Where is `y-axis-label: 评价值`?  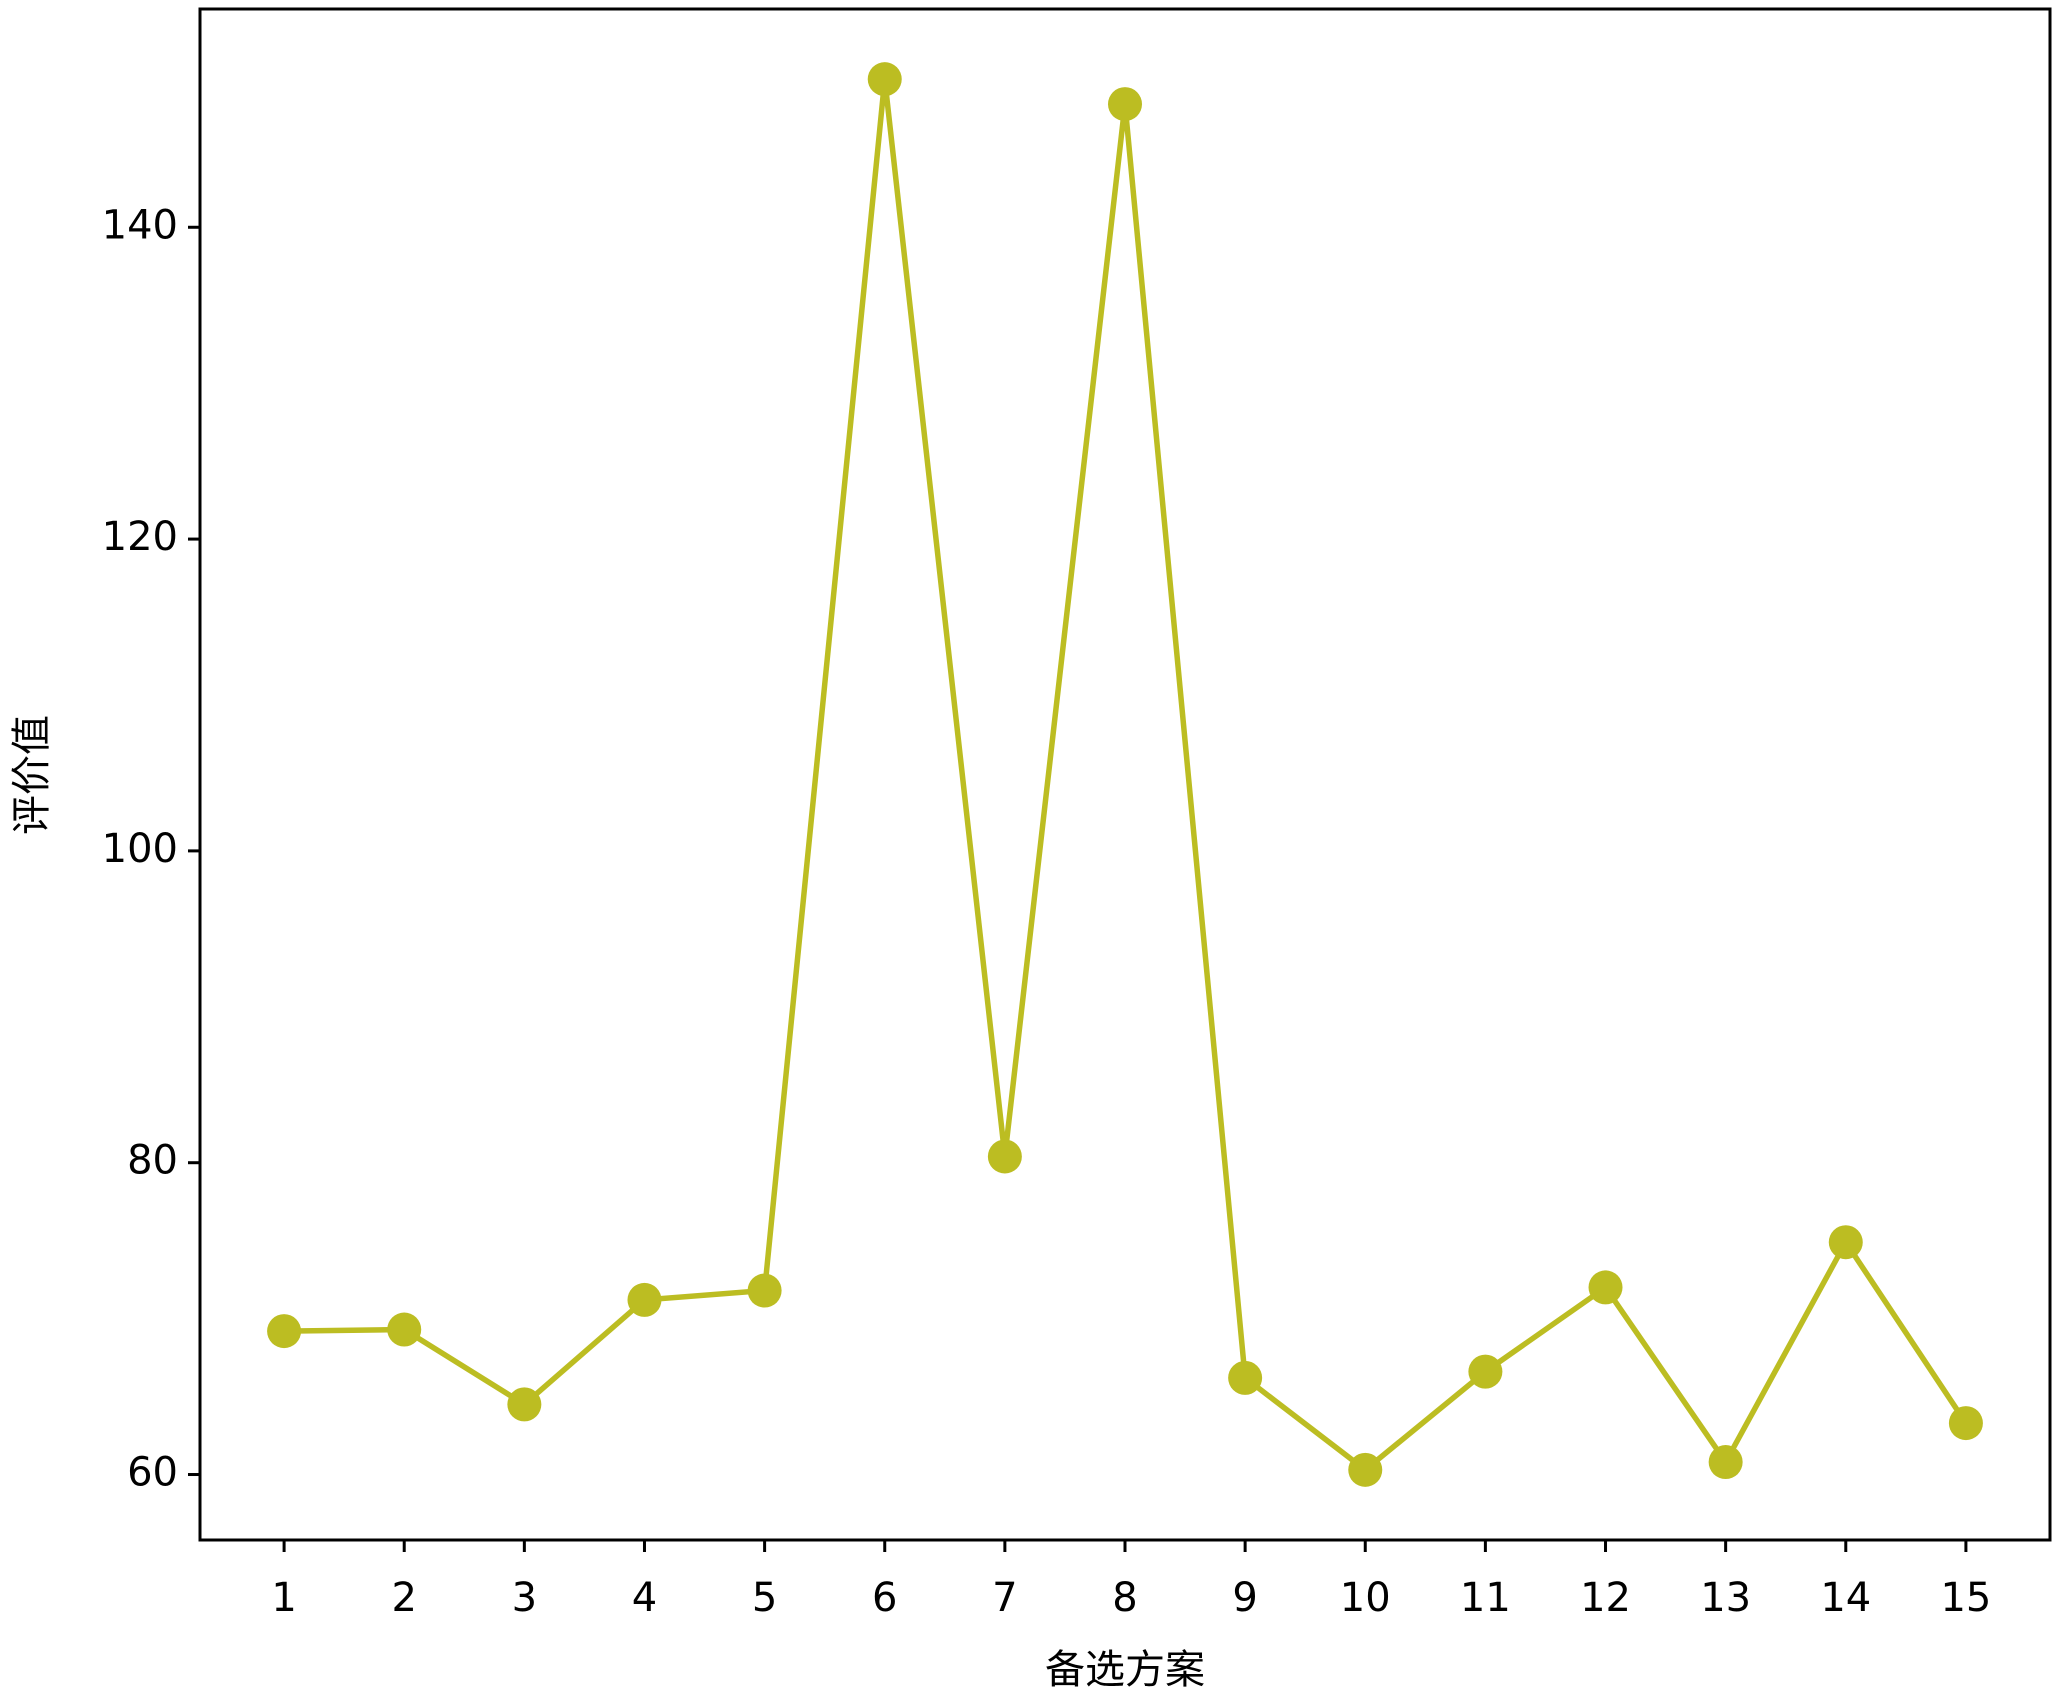 y-axis-label: 评价值 is located at coordinates (32, 775).